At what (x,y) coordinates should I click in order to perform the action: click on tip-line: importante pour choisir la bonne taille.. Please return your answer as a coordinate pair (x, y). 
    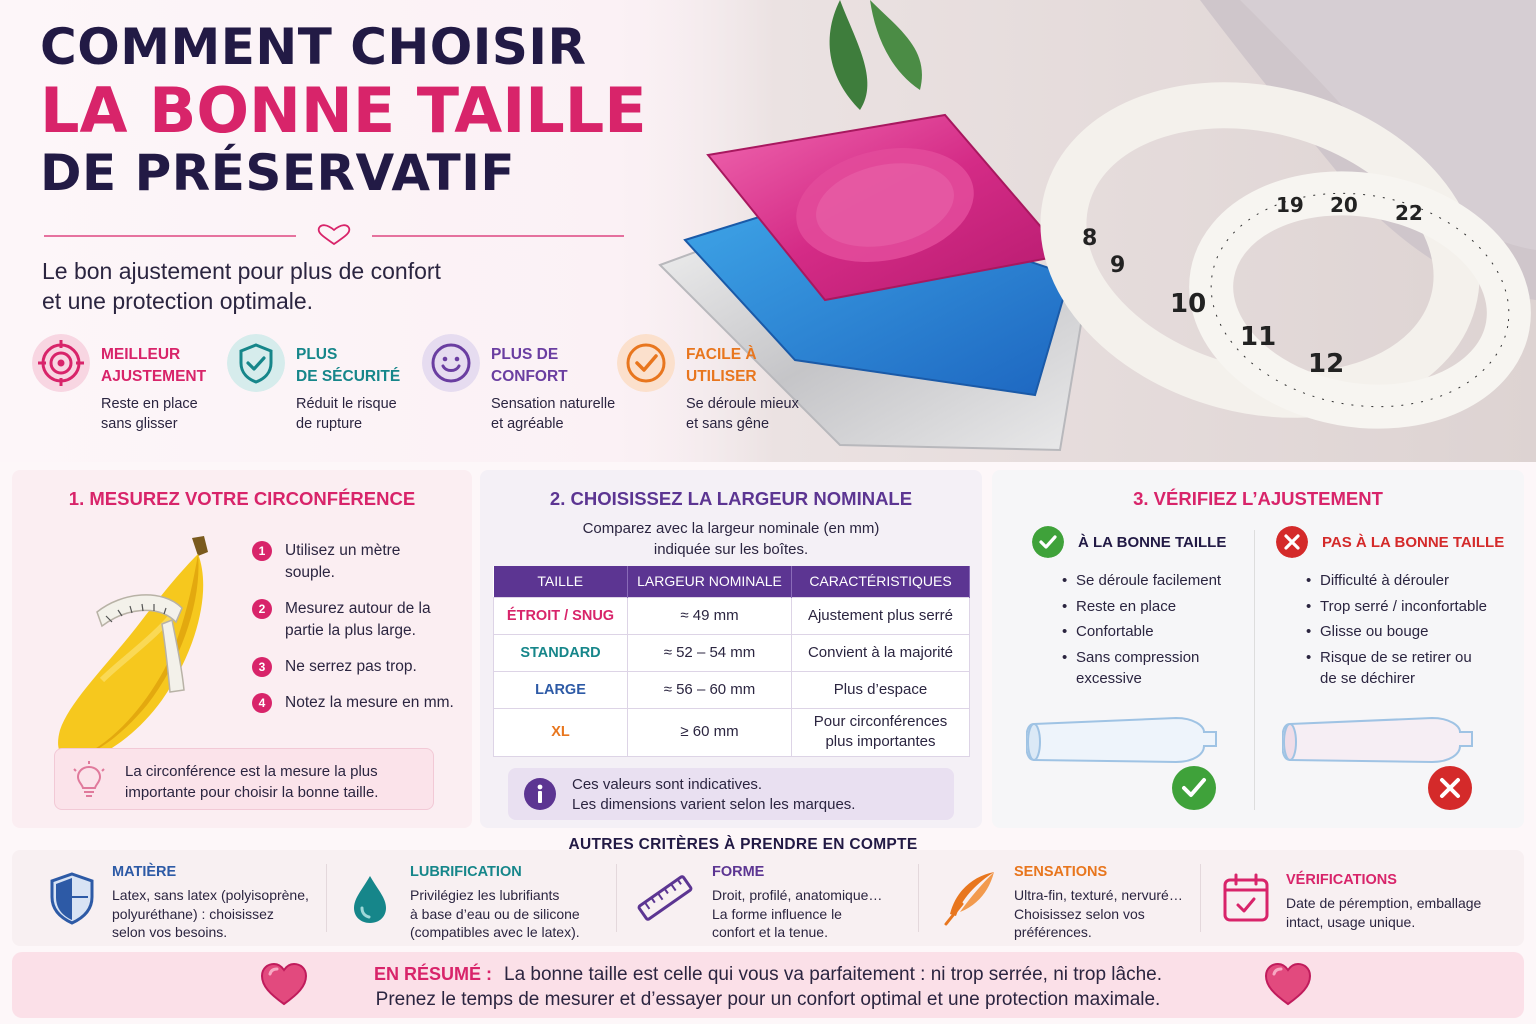
    Looking at the image, I should click on (252, 792).